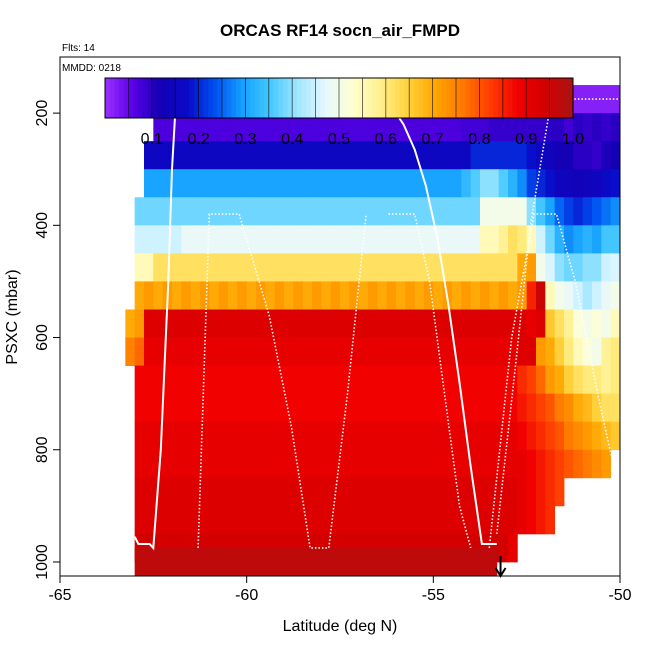  I want to click on colorbar-tick-label: 0.6, so click(386, 139).